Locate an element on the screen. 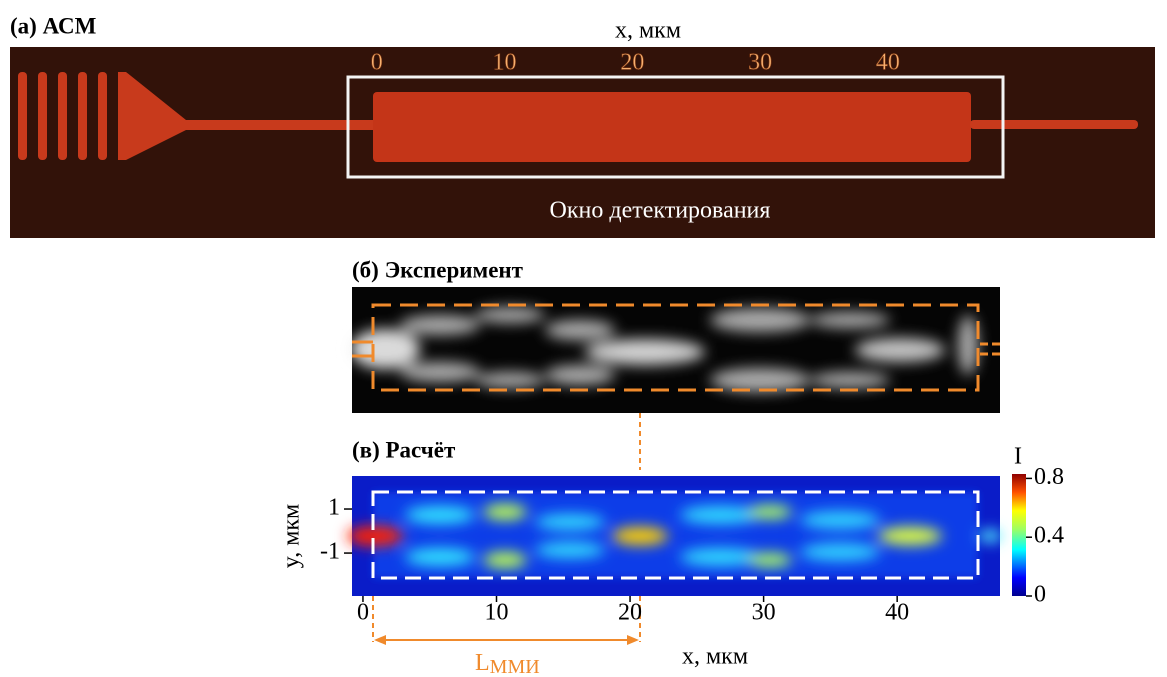  panel-title: (в) Расчёт is located at coordinates (404, 449).